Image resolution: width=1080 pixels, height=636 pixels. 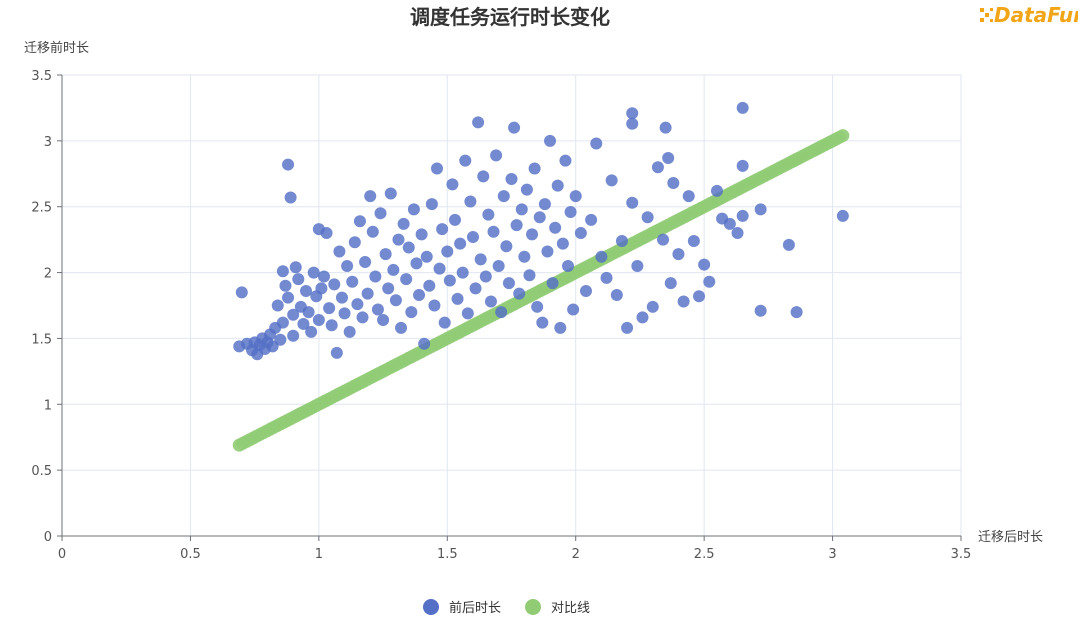 I want to click on legend: 前后时长 对比线, so click(x=506, y=607).